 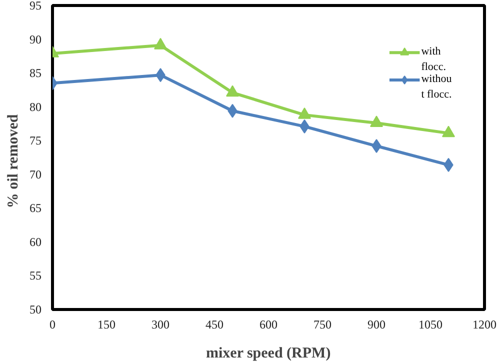 I want to click on y-tick-label: 70, so click(x=36, y=174).